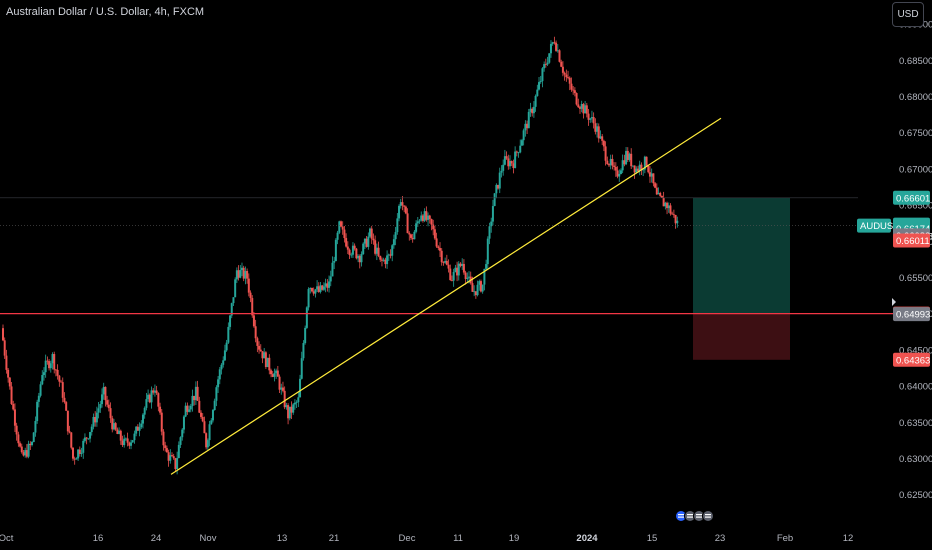  I want to click on price-tag: 0.66011, so click(911, 240).